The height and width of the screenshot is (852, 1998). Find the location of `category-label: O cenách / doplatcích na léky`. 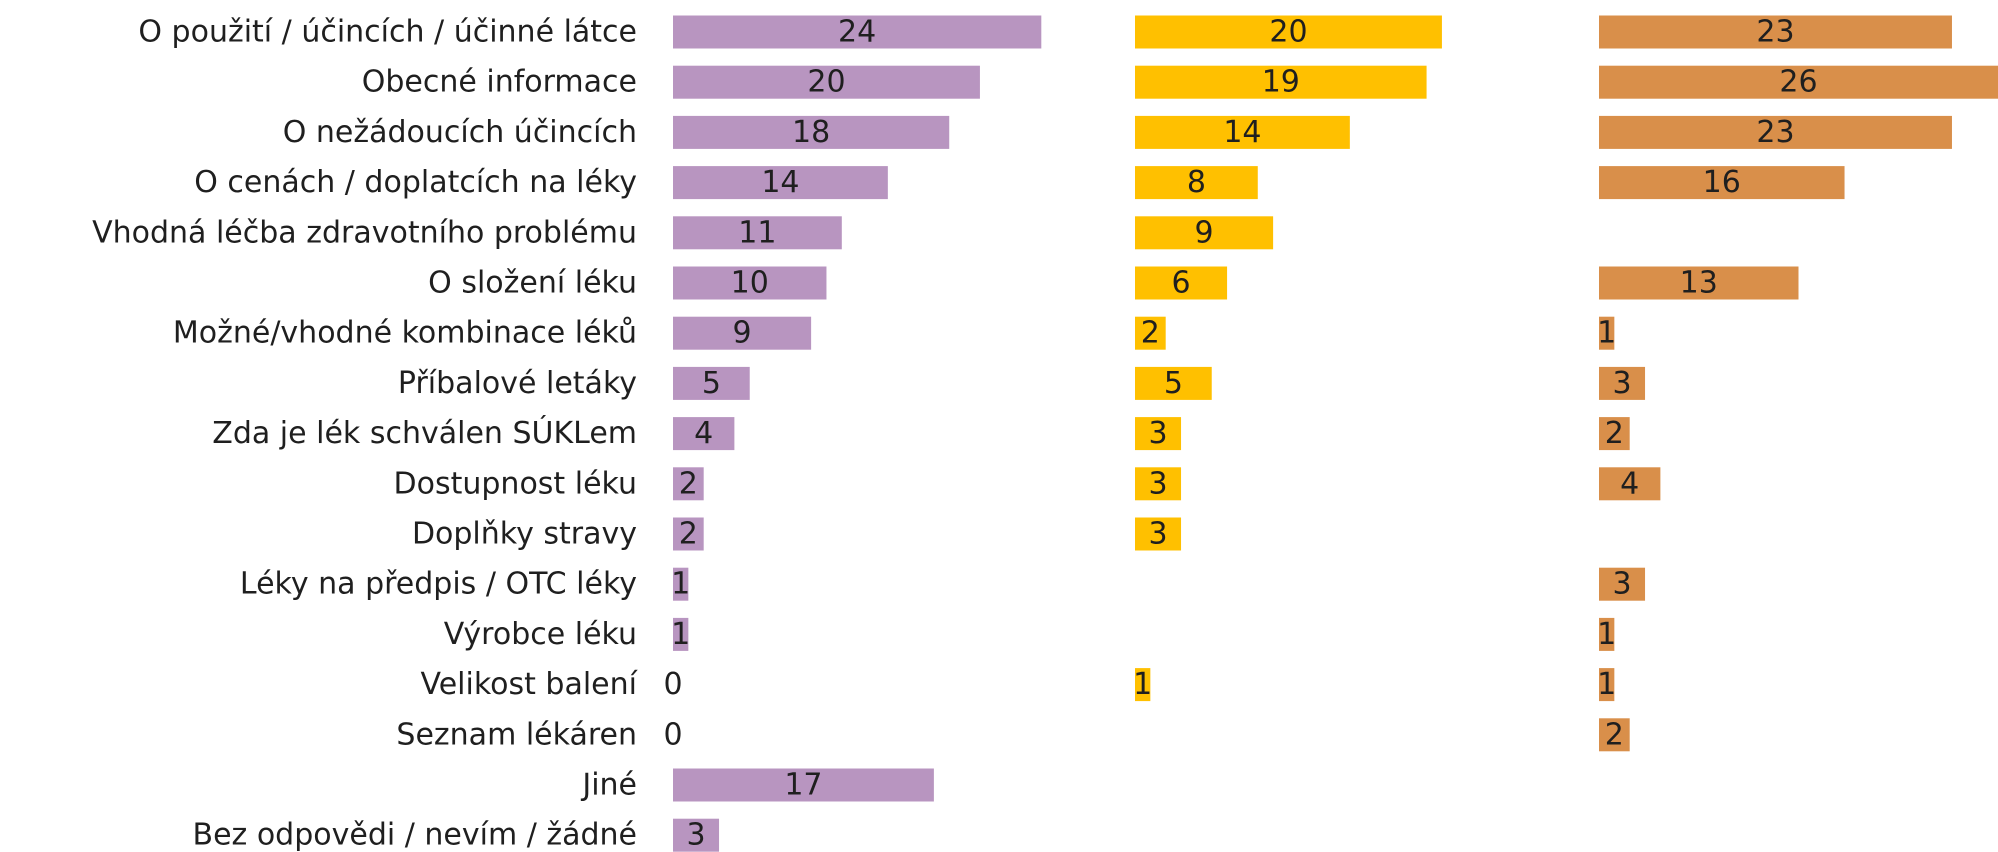

category-label: O cenách / doplatcích na léky is located at coordinates (415, 182).